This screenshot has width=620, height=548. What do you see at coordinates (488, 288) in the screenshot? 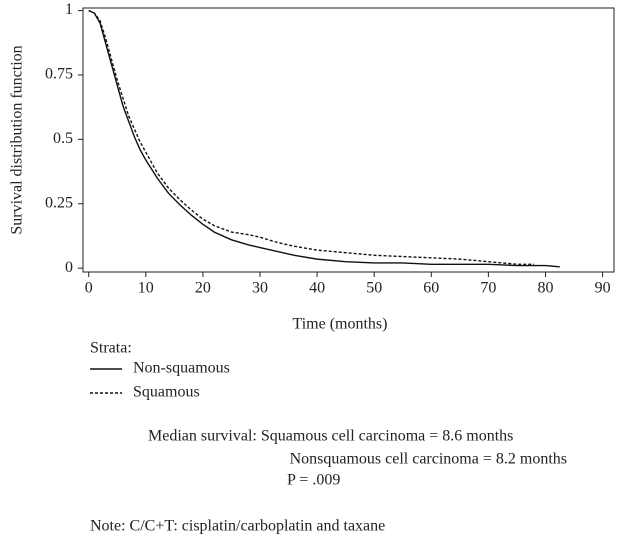
I see `x-tick-label: 70` at bounding box center [488, 288].